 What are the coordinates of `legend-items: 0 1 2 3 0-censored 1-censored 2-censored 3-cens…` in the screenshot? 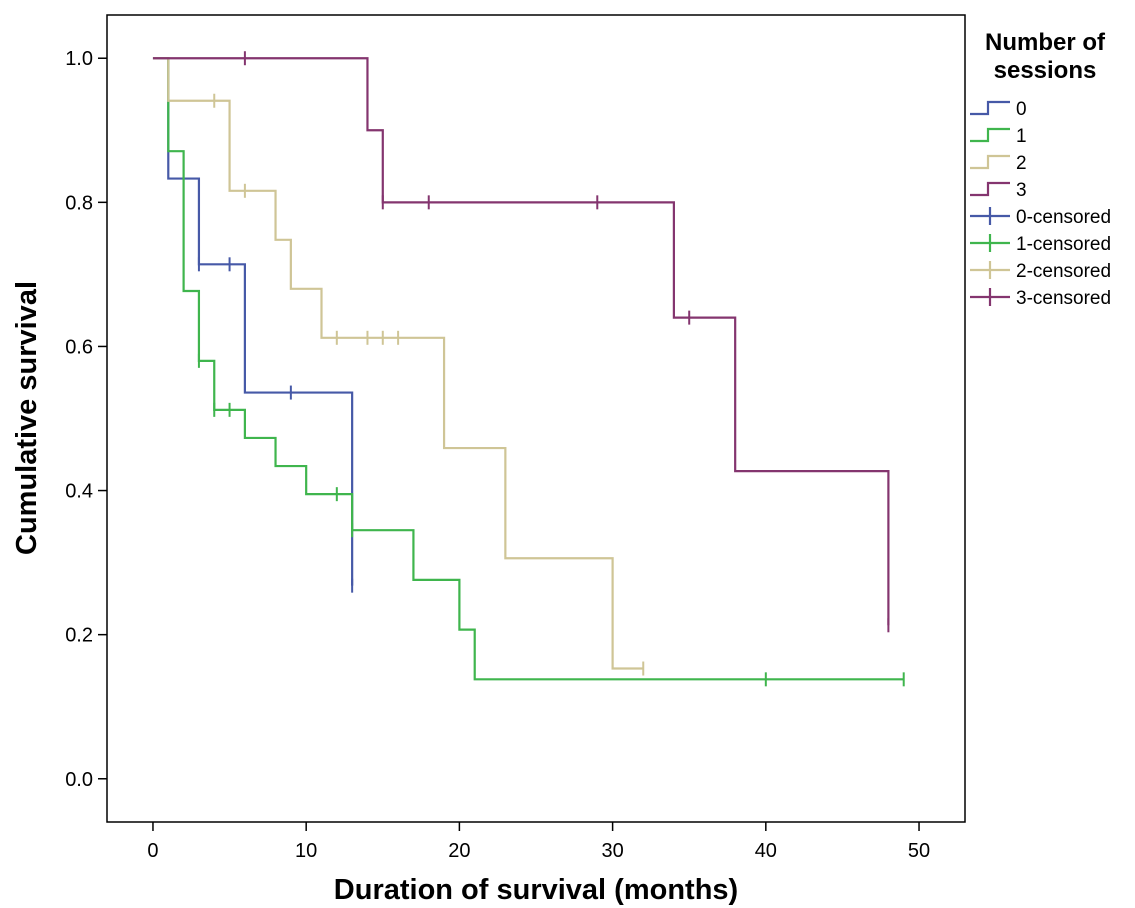 It's located at (1040, 204).